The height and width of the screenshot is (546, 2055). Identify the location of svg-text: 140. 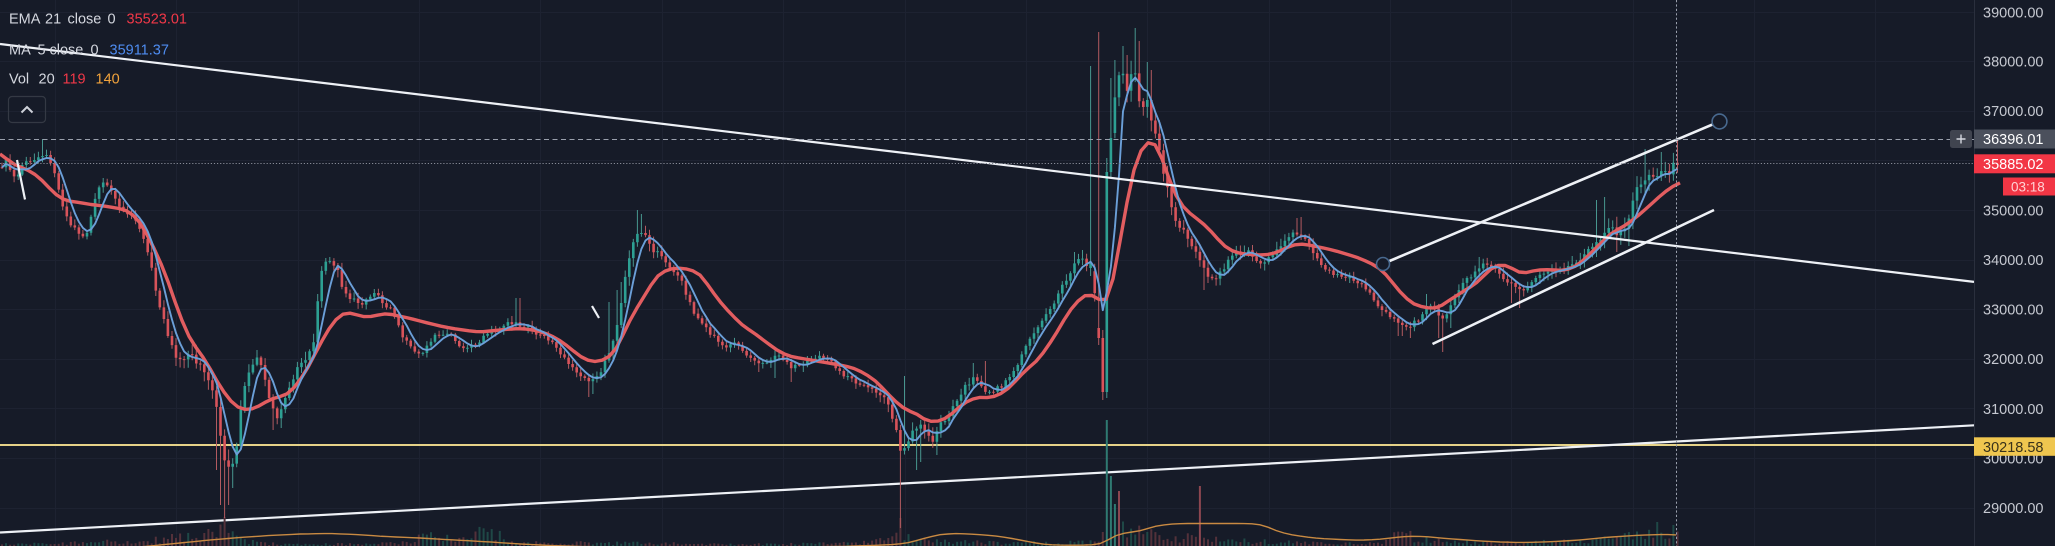
(108, 80).